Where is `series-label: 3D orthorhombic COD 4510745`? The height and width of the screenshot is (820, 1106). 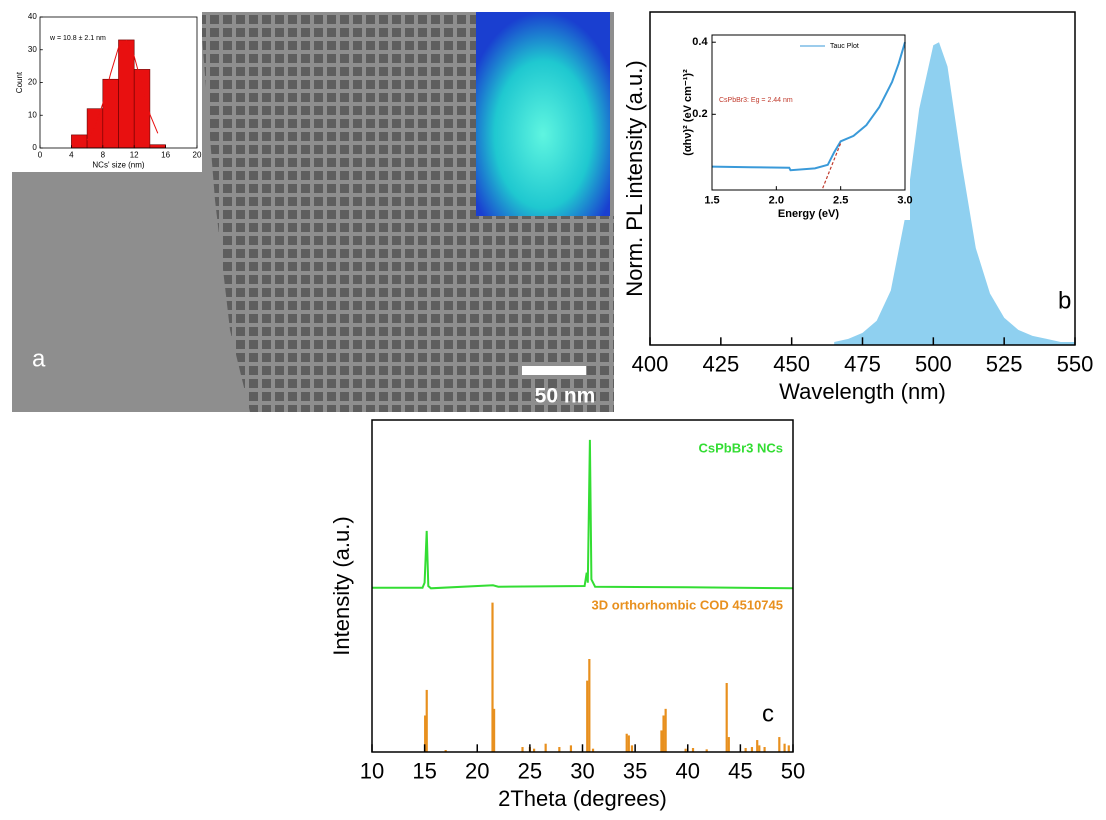 series-label: 3D orthorhombic COD 4510745 is located at coordinates (687, 604).